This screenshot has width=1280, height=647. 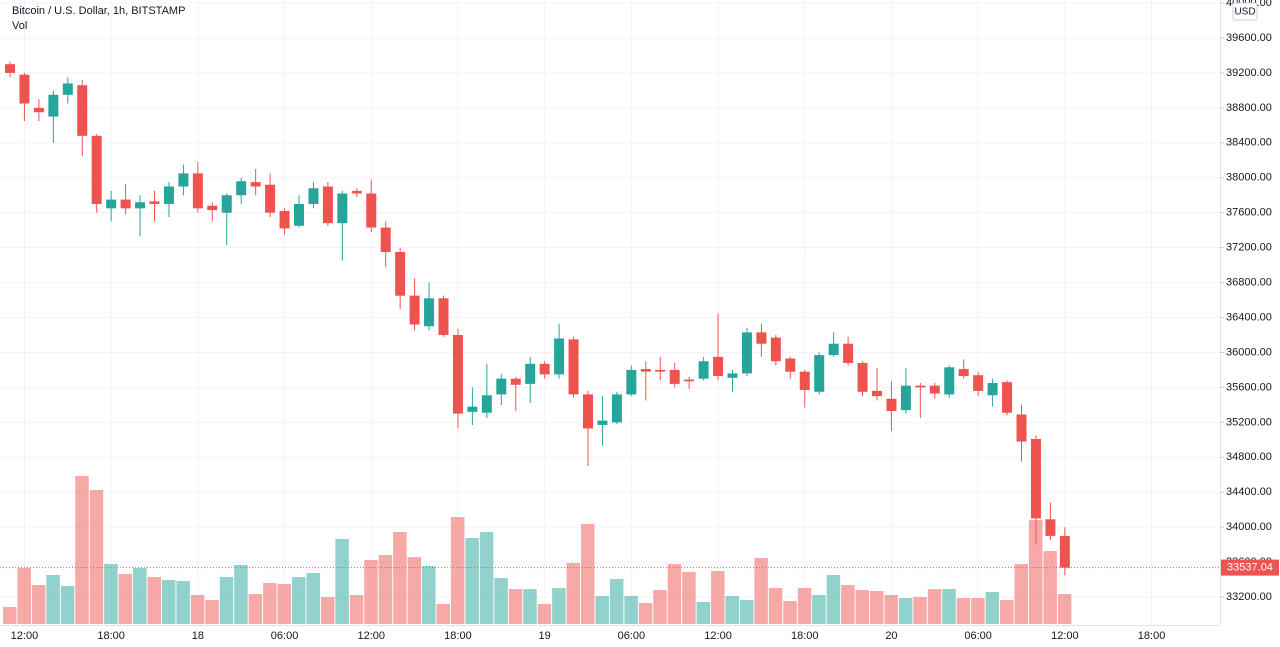 I want to click on x-tick-label: 12:00, so click(x=25, y=636).